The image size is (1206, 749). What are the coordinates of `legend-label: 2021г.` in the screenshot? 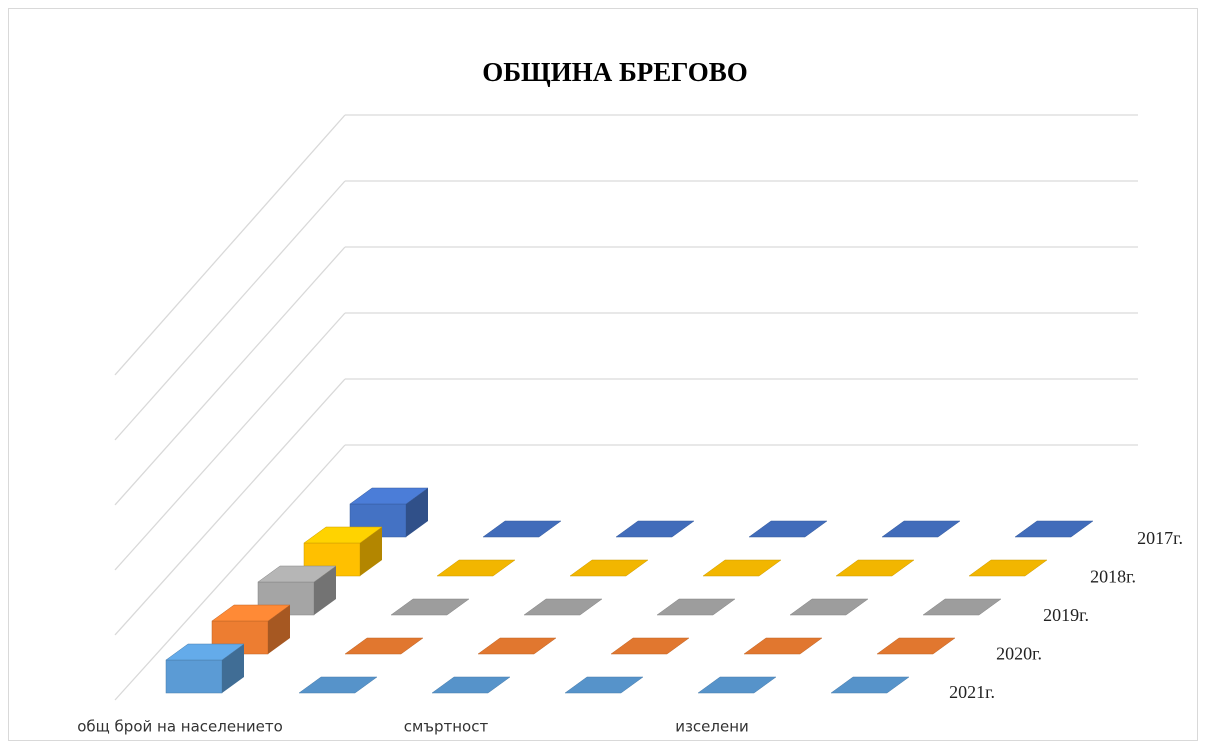 It's located at (972, 692).